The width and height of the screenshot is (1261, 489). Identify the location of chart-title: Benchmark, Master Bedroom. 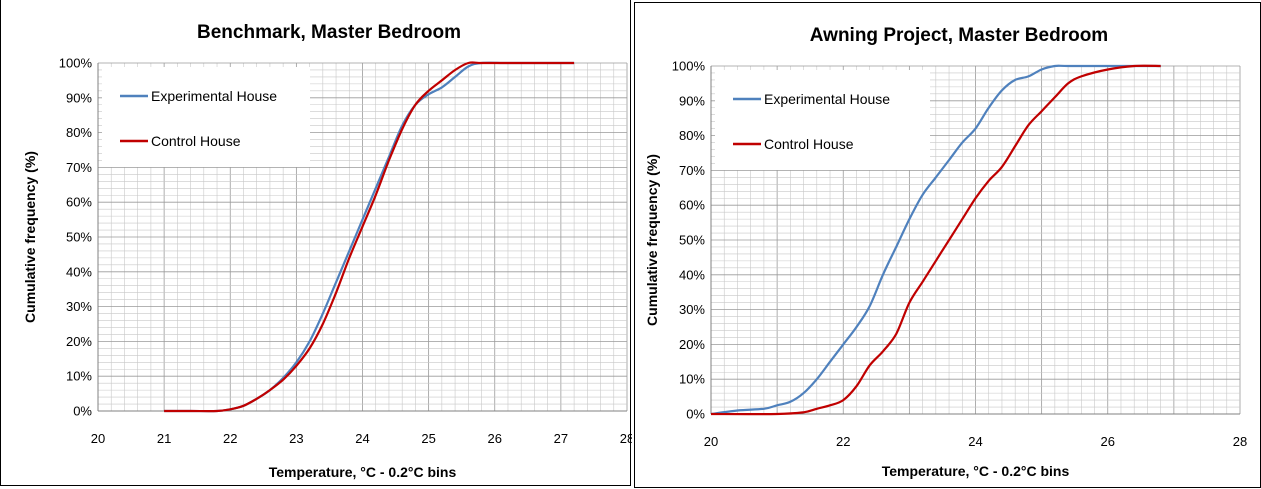
(329, 32).